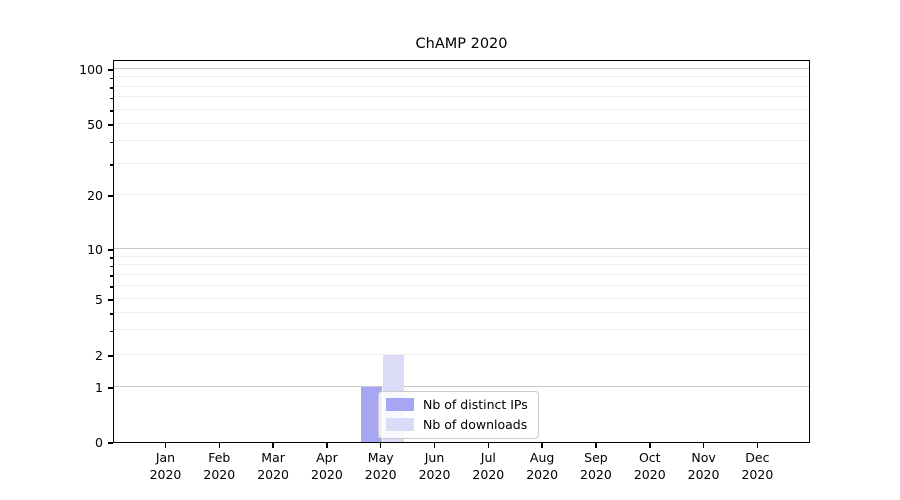  I want to click on y-tick-label-20: 20, so click(95, 195).